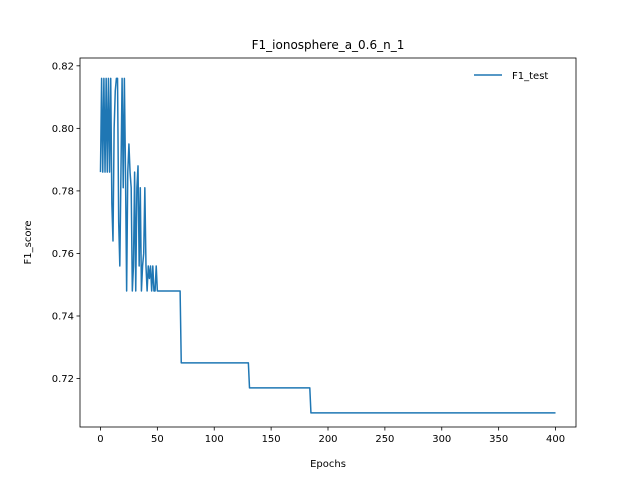  What do you see at coordinates (63, 379) in the screenshot?
I see `y-tick-label: 0.72` at bounding box center [63, 379].